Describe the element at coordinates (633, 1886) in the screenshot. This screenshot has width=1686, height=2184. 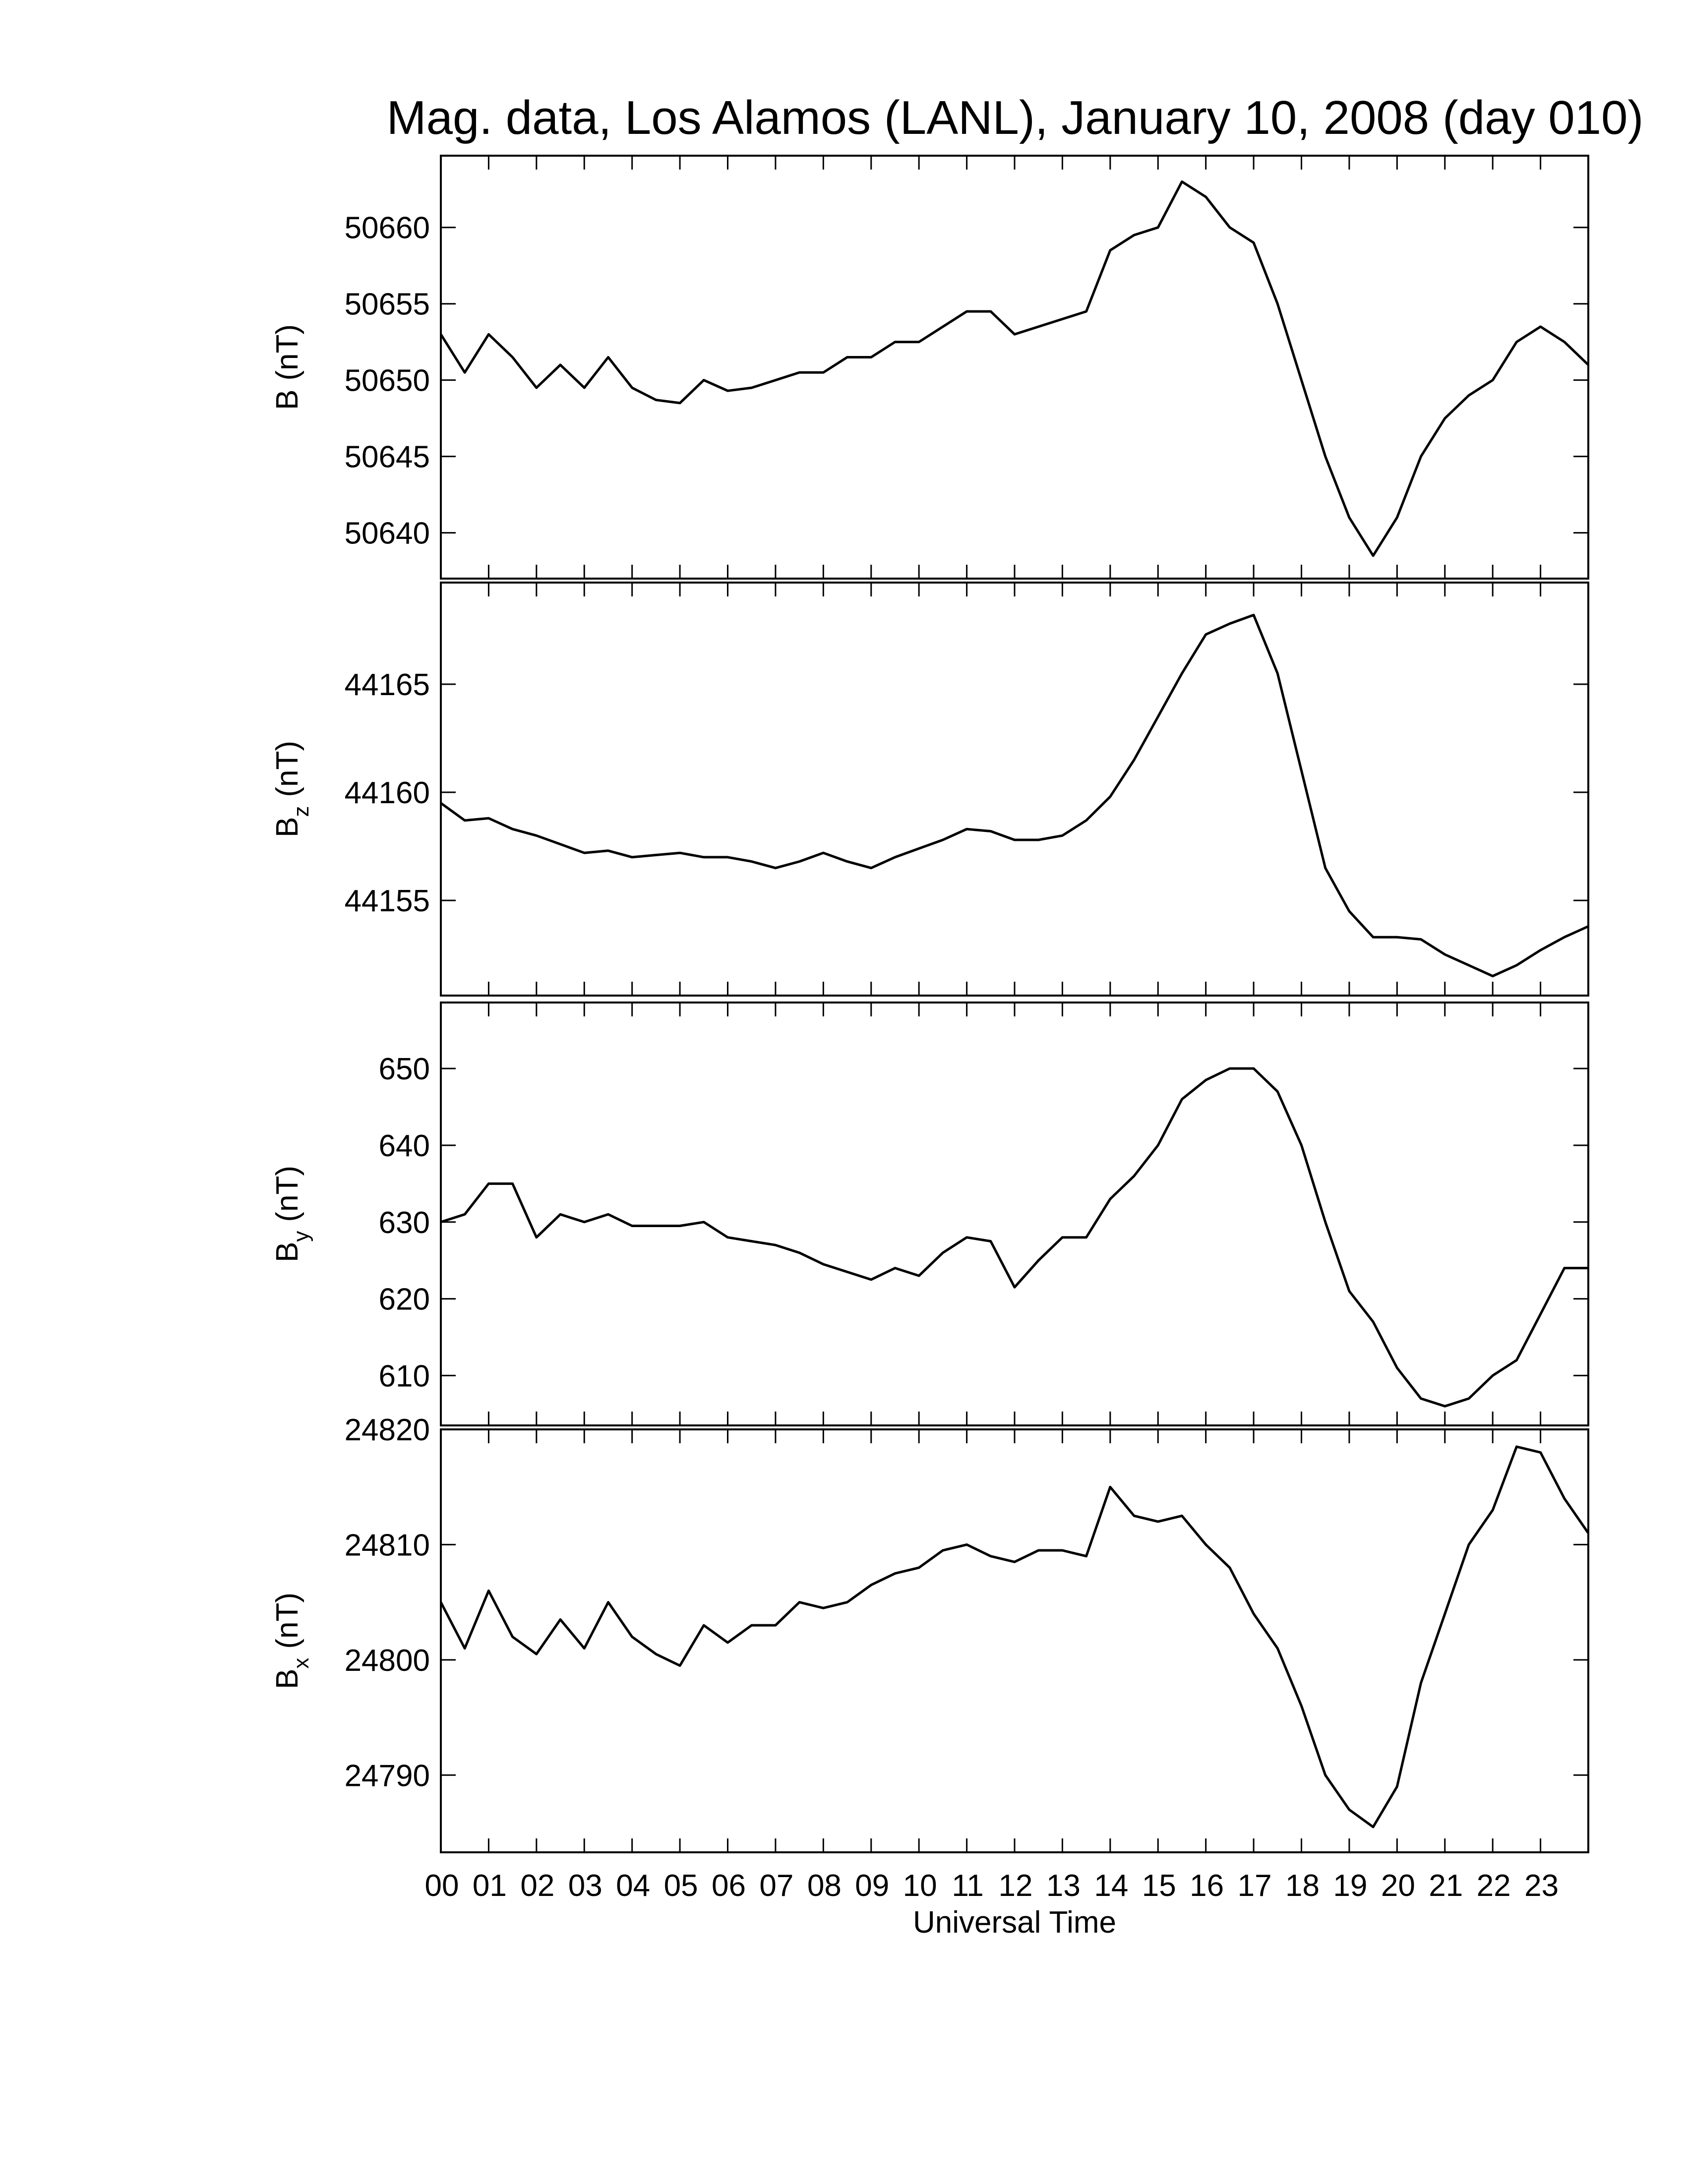
I see `x-tick-label: 04` at that location.